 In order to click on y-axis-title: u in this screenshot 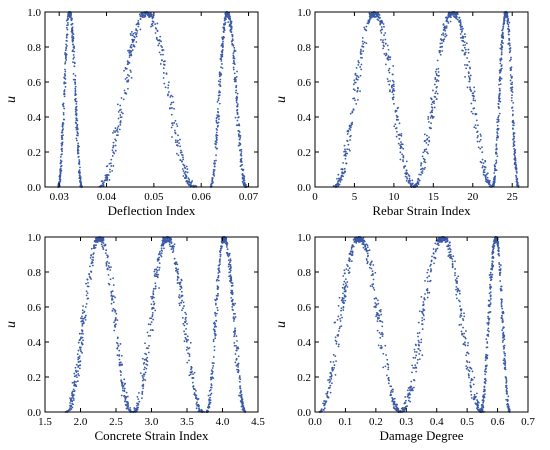, I will do `click(281, 324)`.